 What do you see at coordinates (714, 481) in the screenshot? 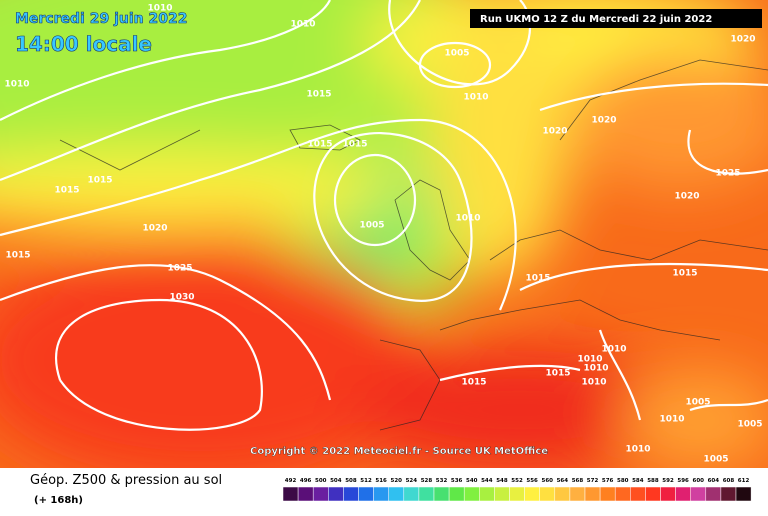
I see `scale-label: 604` at bounding box center [714, 481].